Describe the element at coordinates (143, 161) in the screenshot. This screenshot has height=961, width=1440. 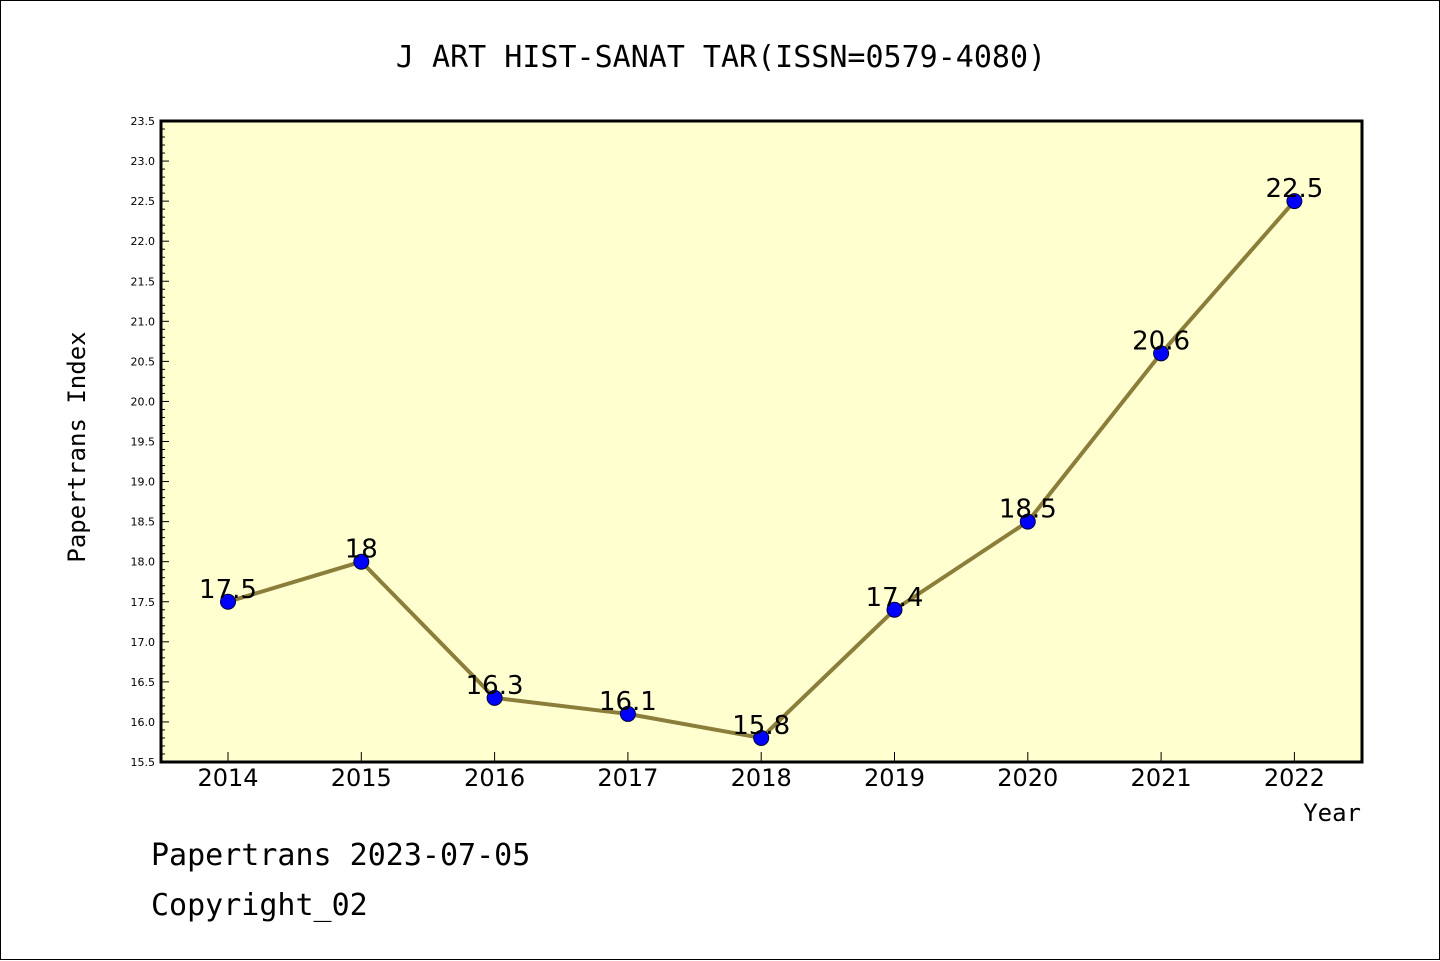
I see `y-tick-label: 23.0` at that location.